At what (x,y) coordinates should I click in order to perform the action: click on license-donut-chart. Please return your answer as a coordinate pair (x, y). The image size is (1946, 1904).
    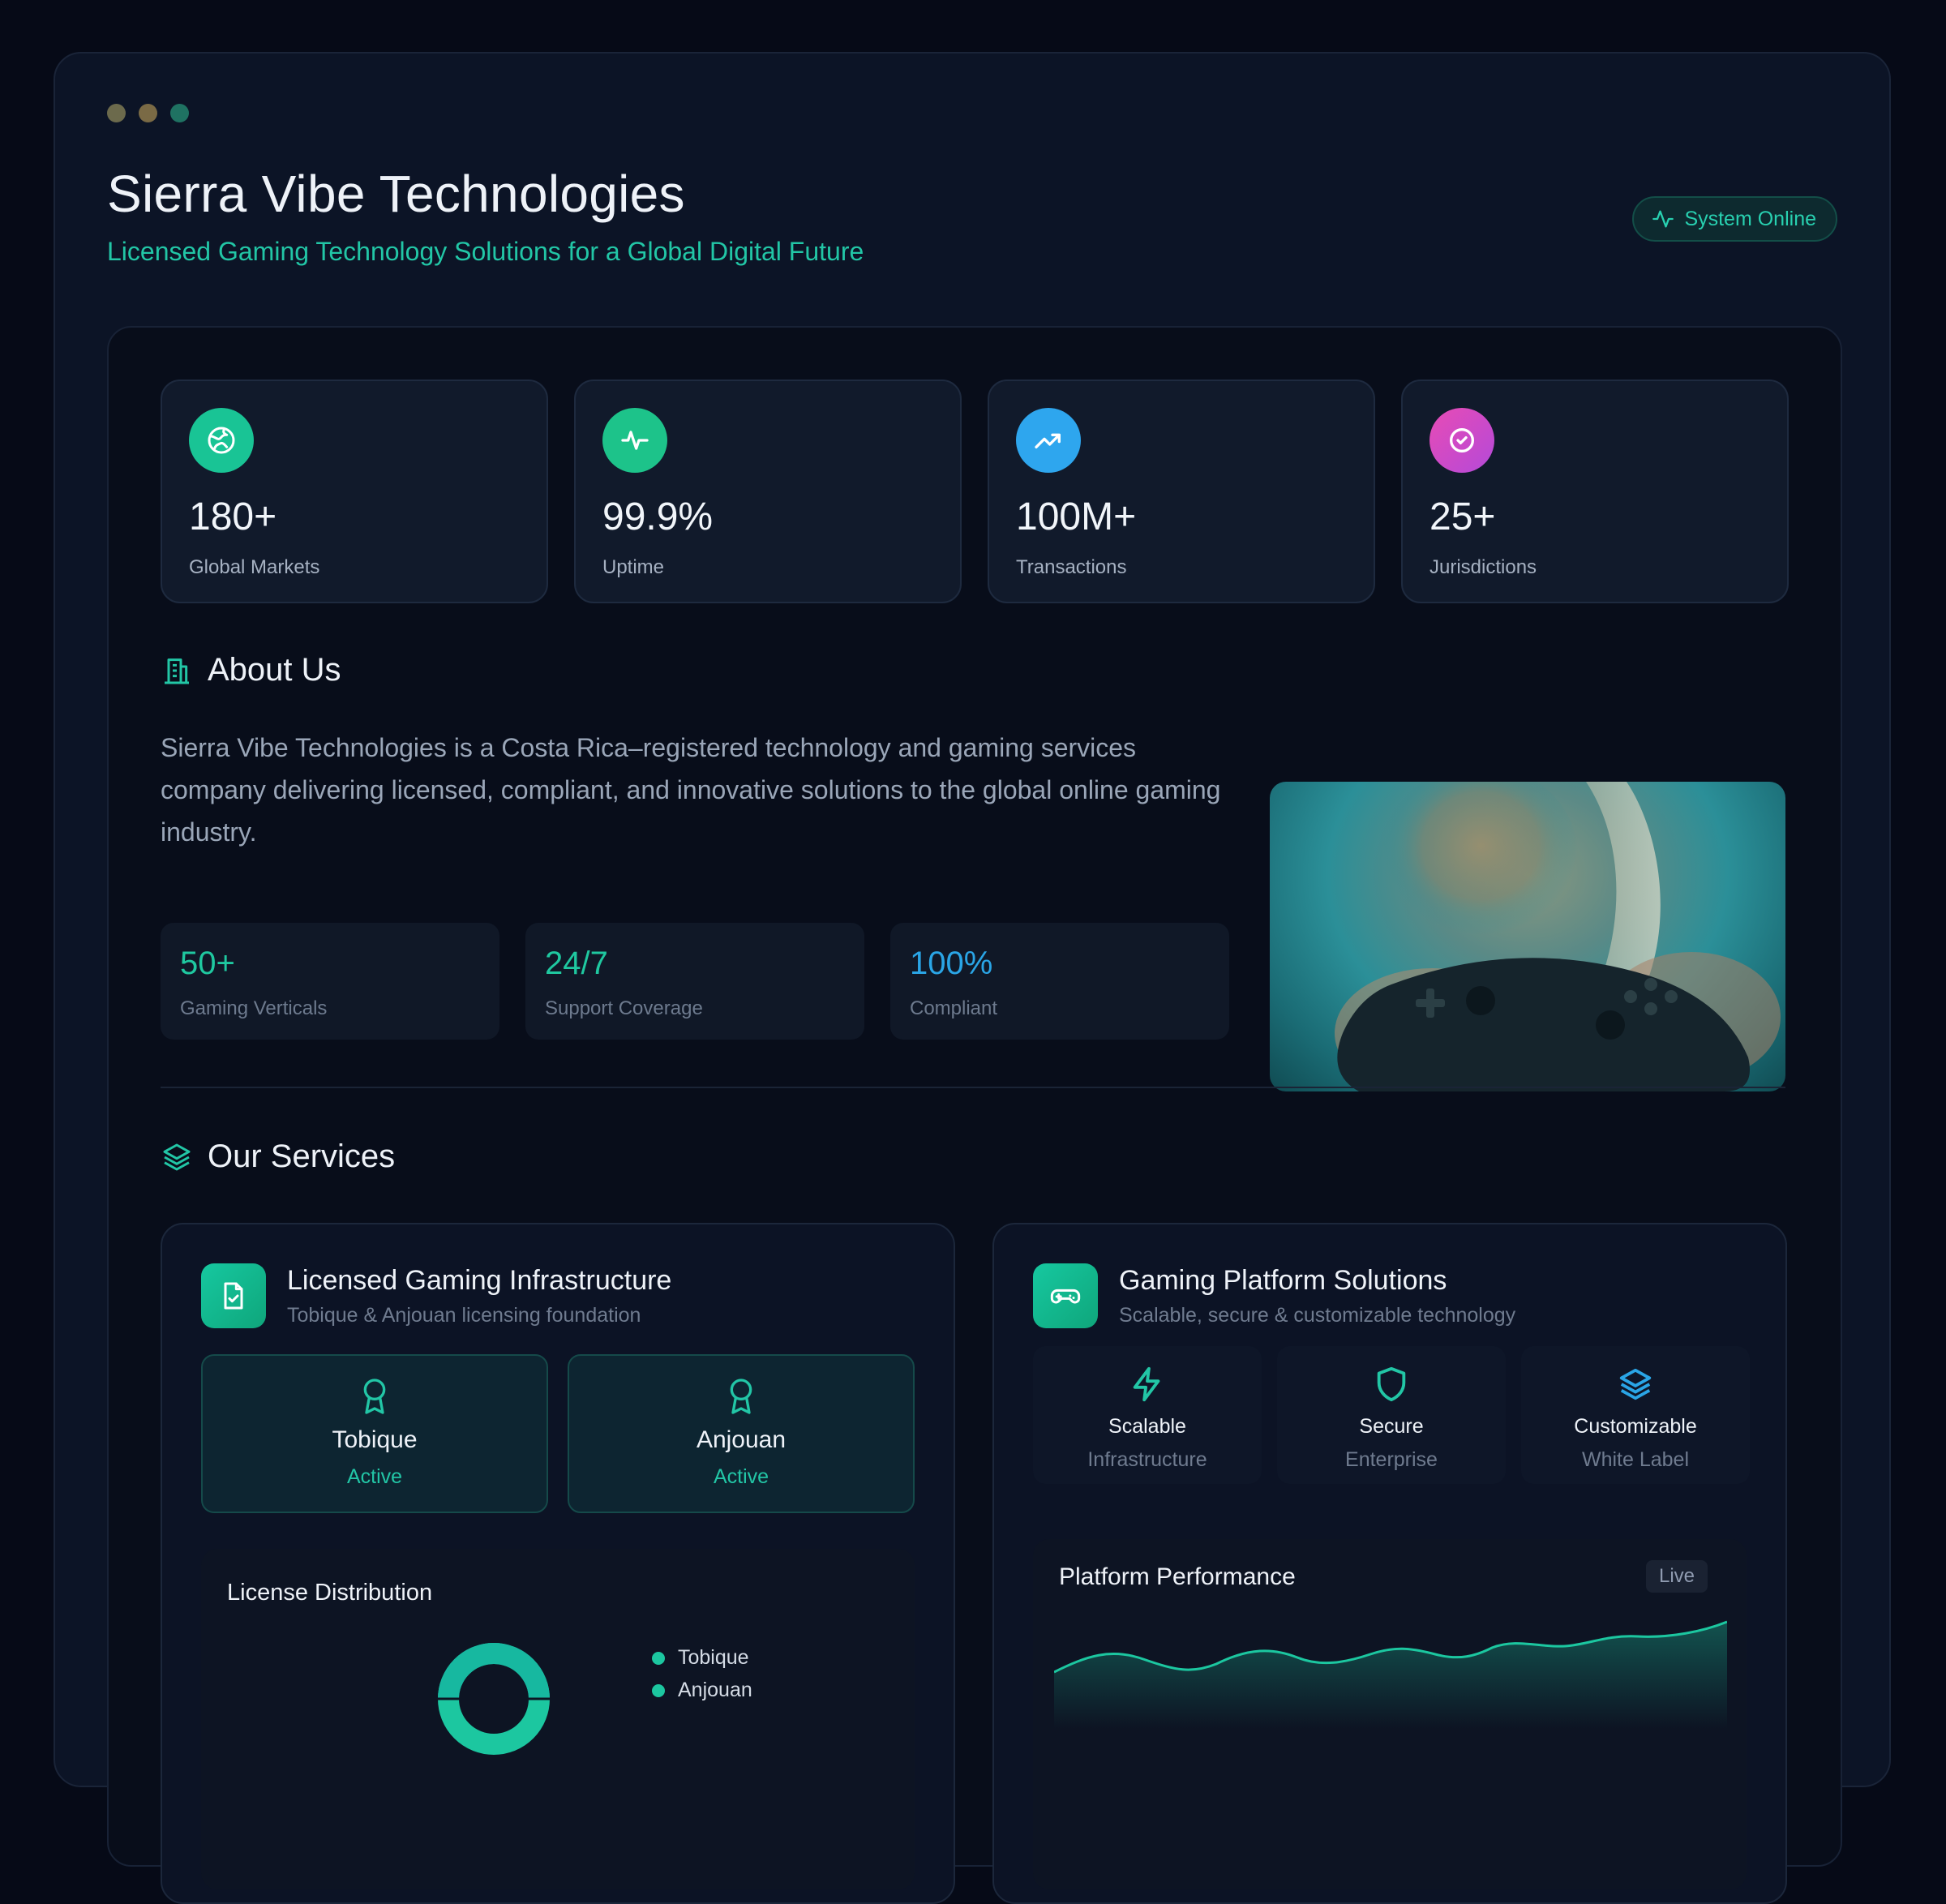
    Looking at the image, I should click on (494, 1699).